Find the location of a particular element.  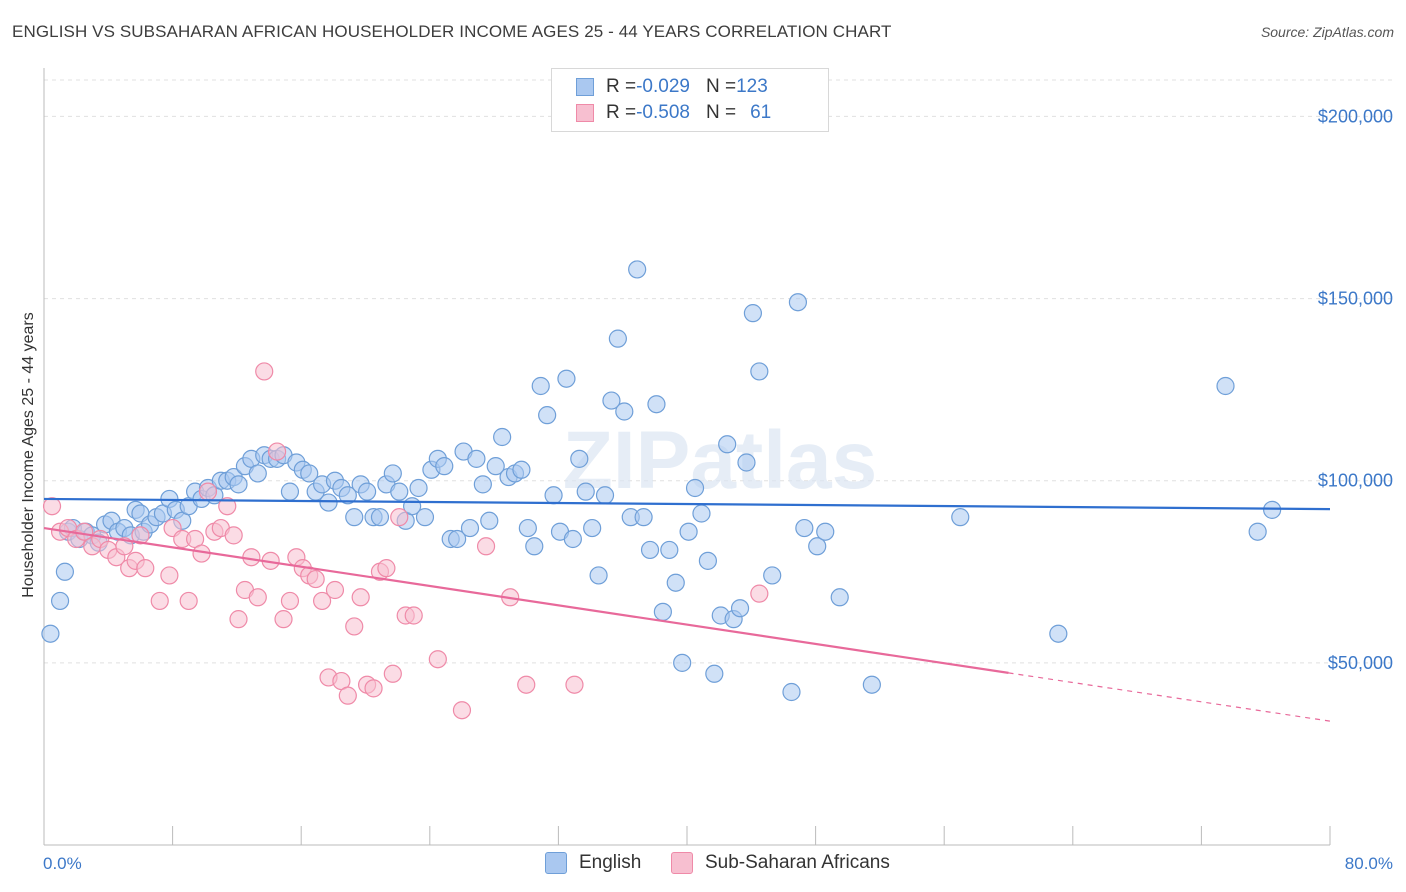

bottom-legend-english: English is located at coordinates (593, 863).